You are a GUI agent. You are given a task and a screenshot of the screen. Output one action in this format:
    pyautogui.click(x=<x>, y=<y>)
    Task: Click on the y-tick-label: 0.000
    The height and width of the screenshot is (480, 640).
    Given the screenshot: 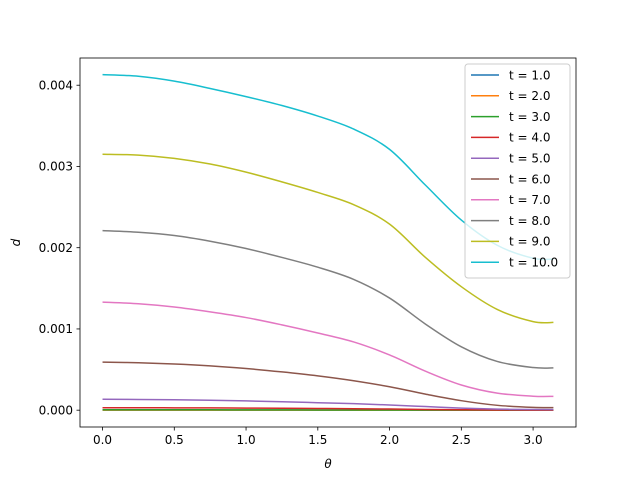 What is the action you would take?
    pyautogui.click(x=56, y=410)
    